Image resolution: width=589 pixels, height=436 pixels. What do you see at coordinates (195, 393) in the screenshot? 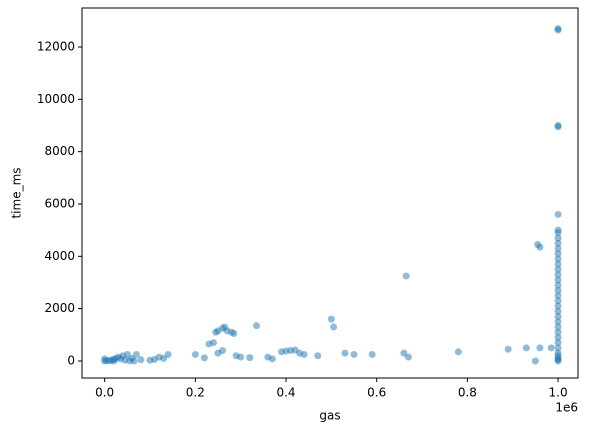
I see `x-tick-label: 0.2` at bounding box center [195, 393].